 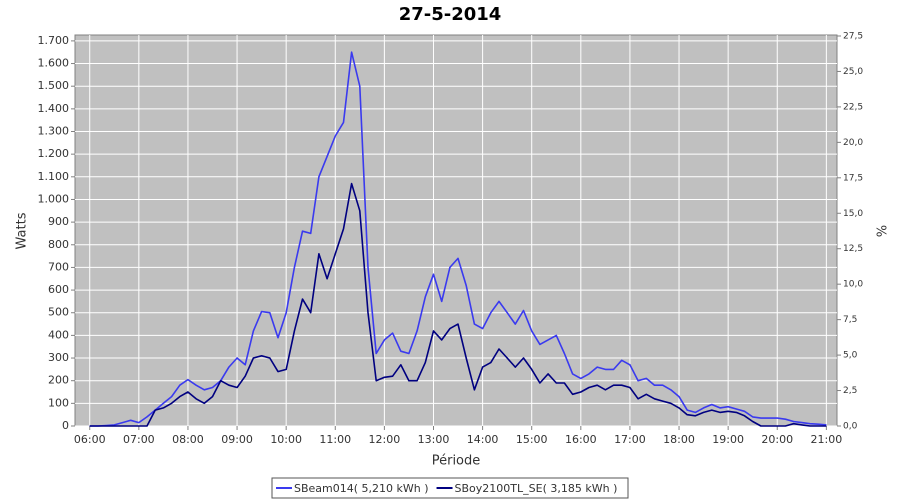 What do you see at coordinates (630, 439) in the screenshot?
I see `x-tick-label: 17:00` at bounding box center [630, 439].